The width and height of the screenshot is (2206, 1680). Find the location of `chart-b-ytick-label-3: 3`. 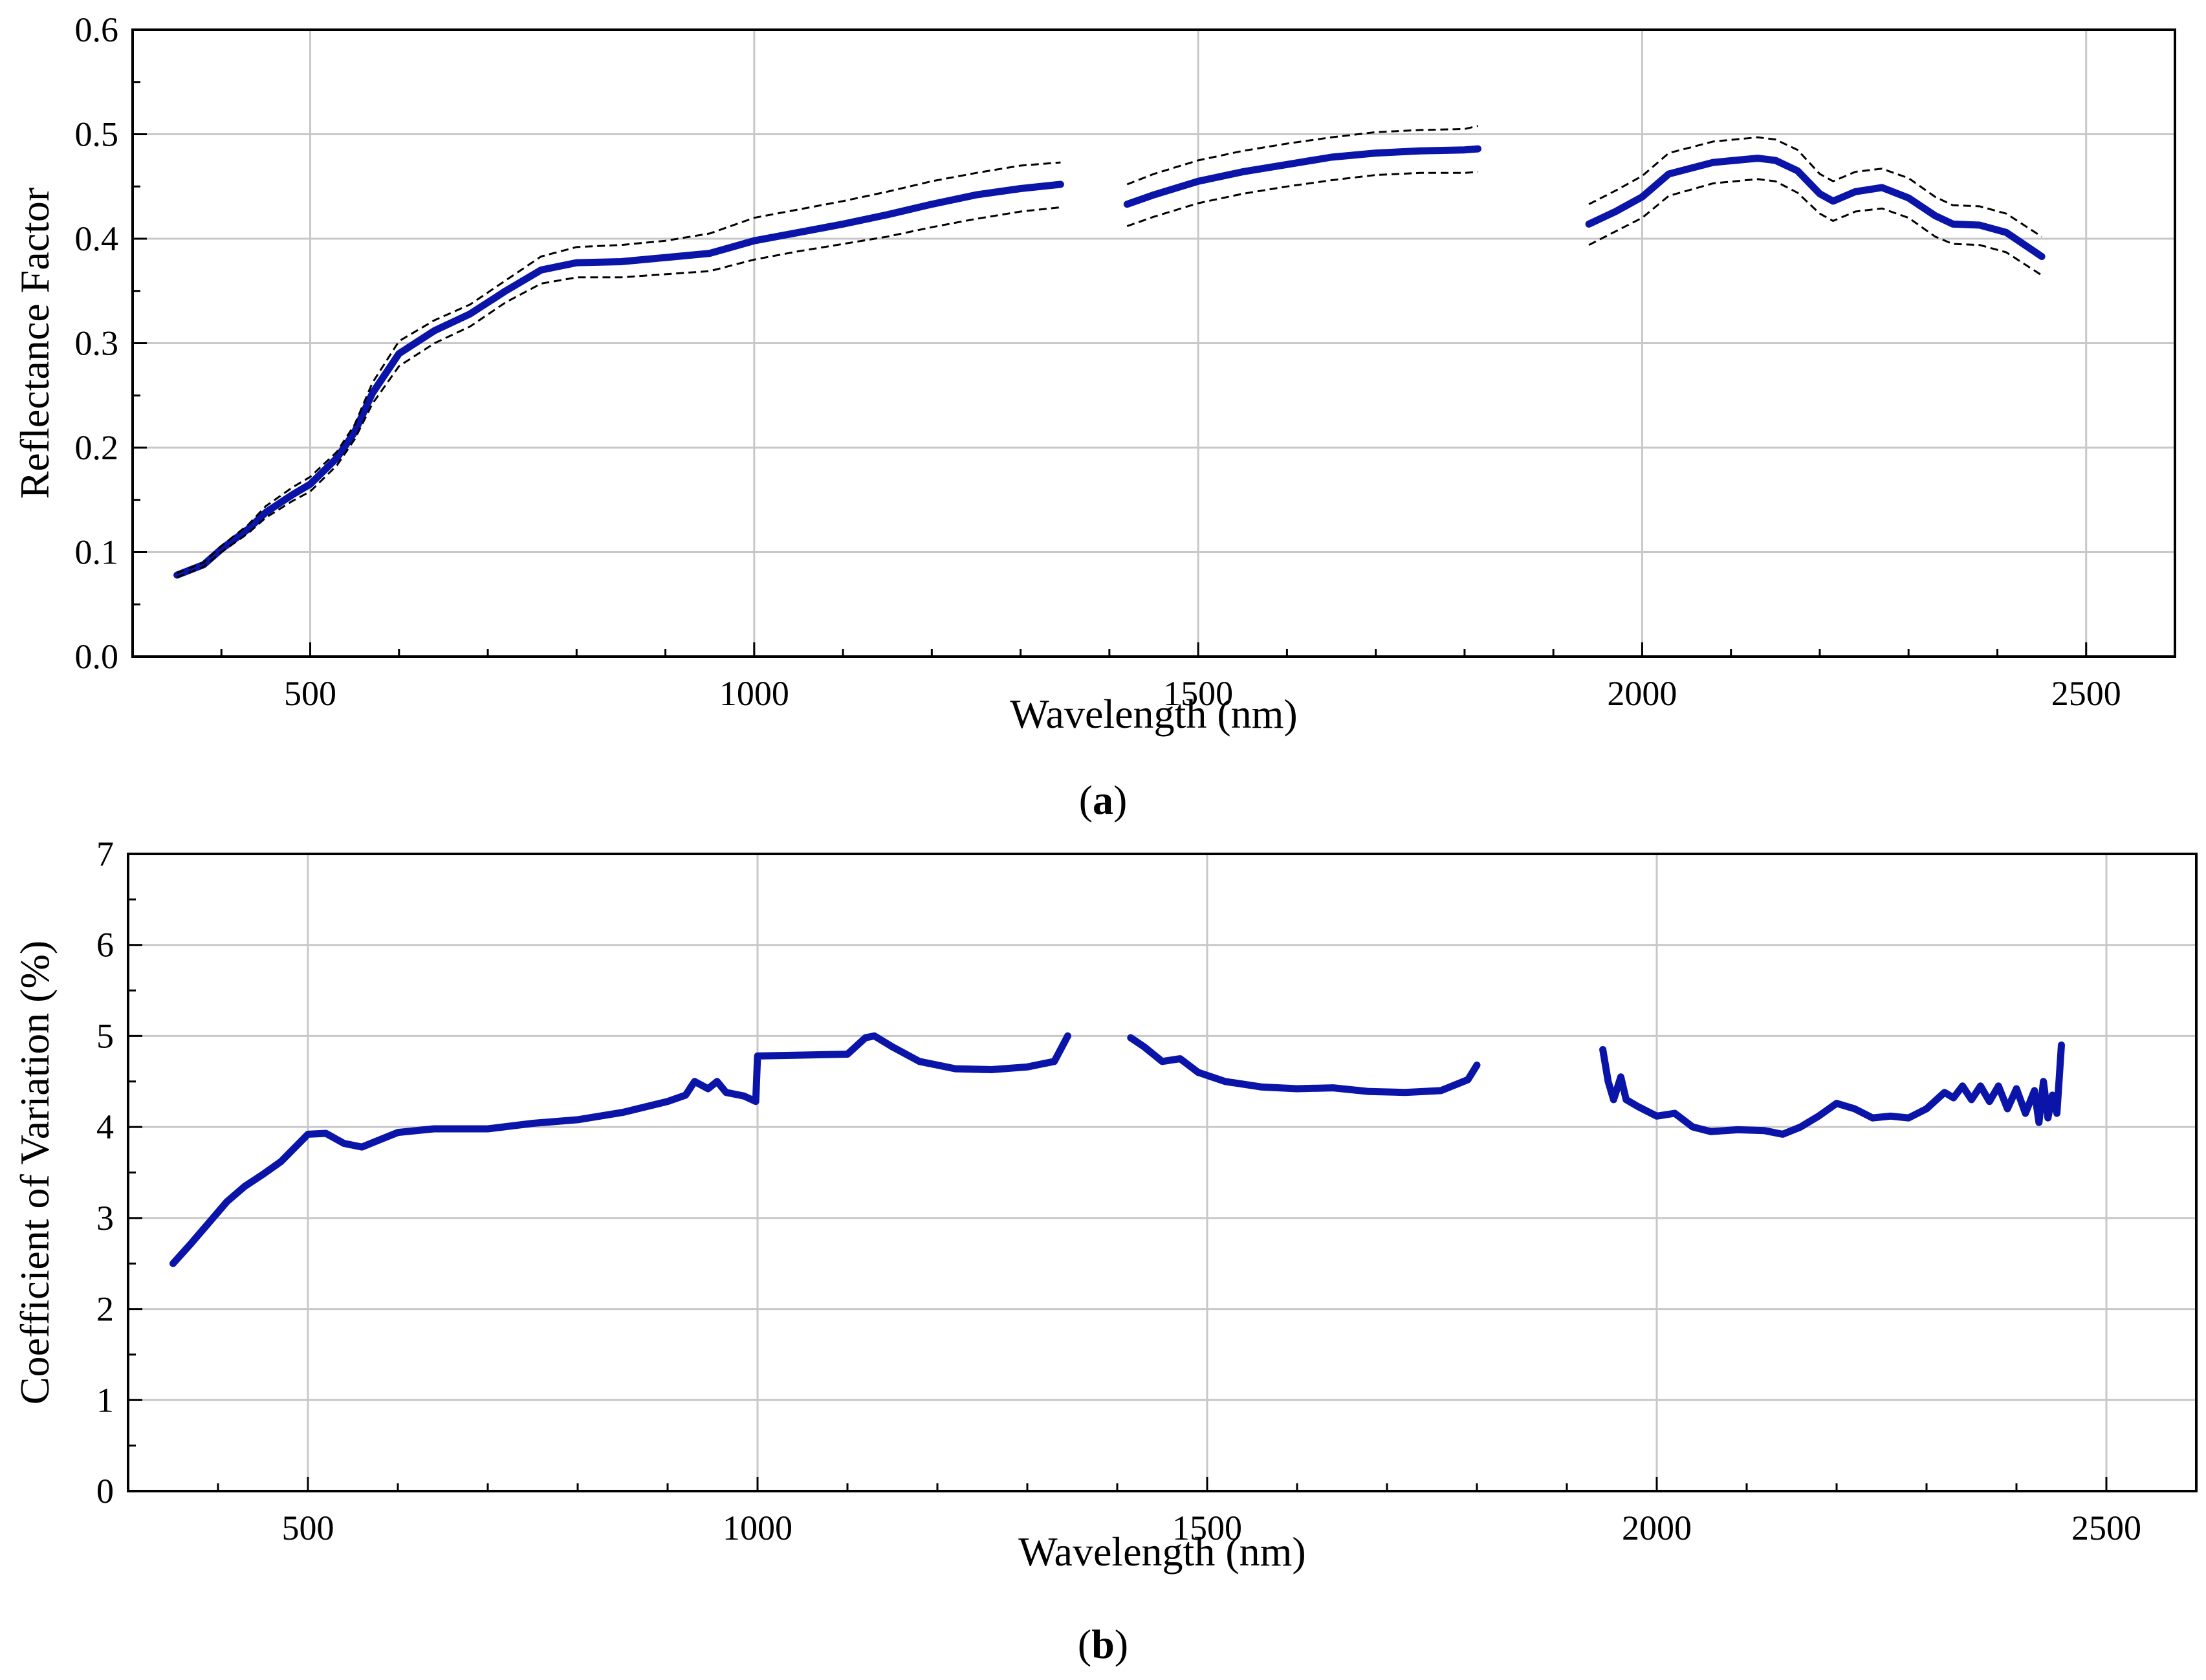

chart-b-ytick-label-3: 3 is located at coordinates (105, 1218).